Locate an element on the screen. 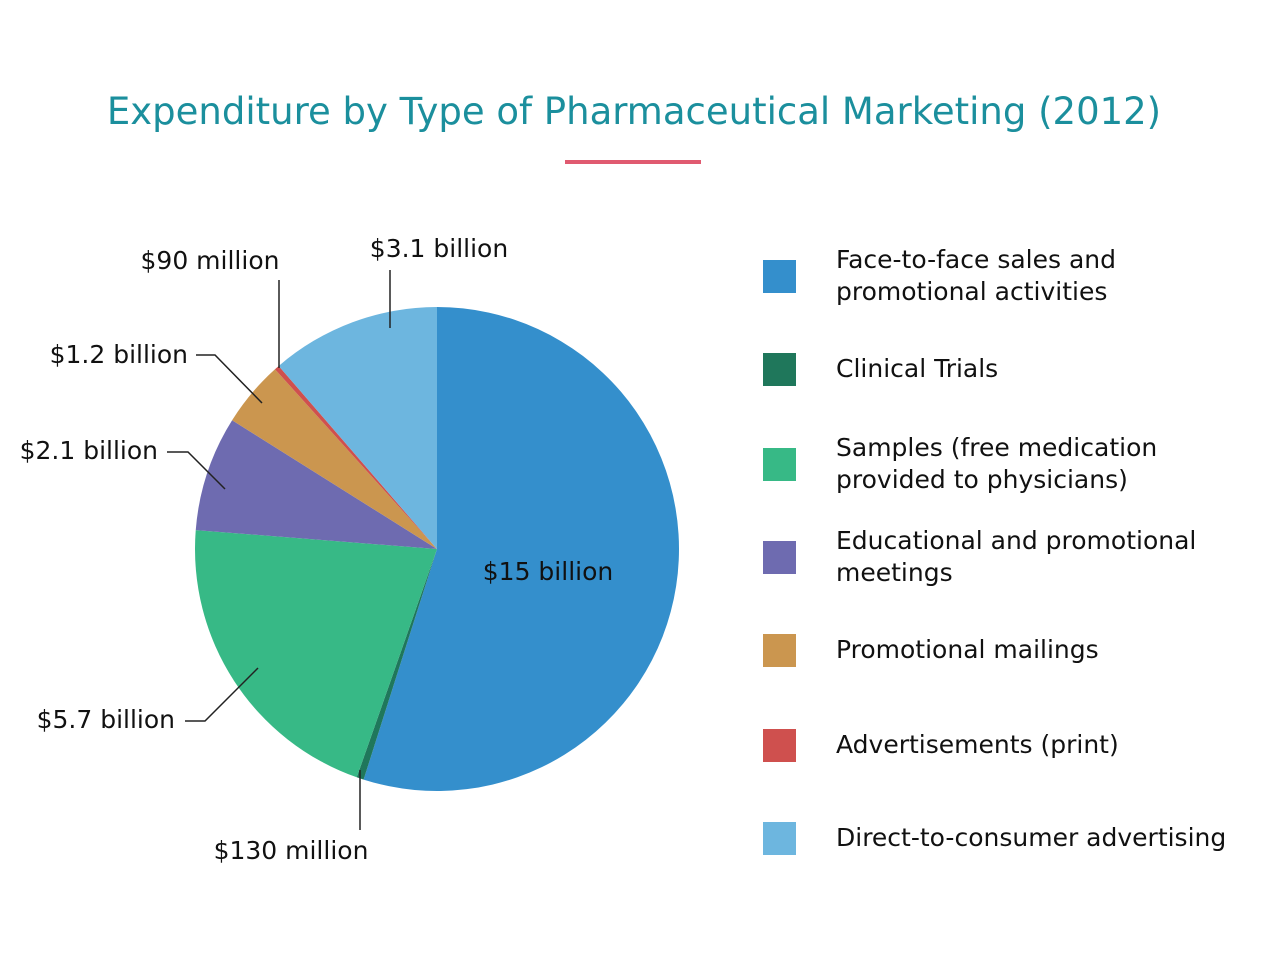 The image size is (1280, 960). legend-item: Direct-to-consumer advertising is located at coordinates (994, 838).